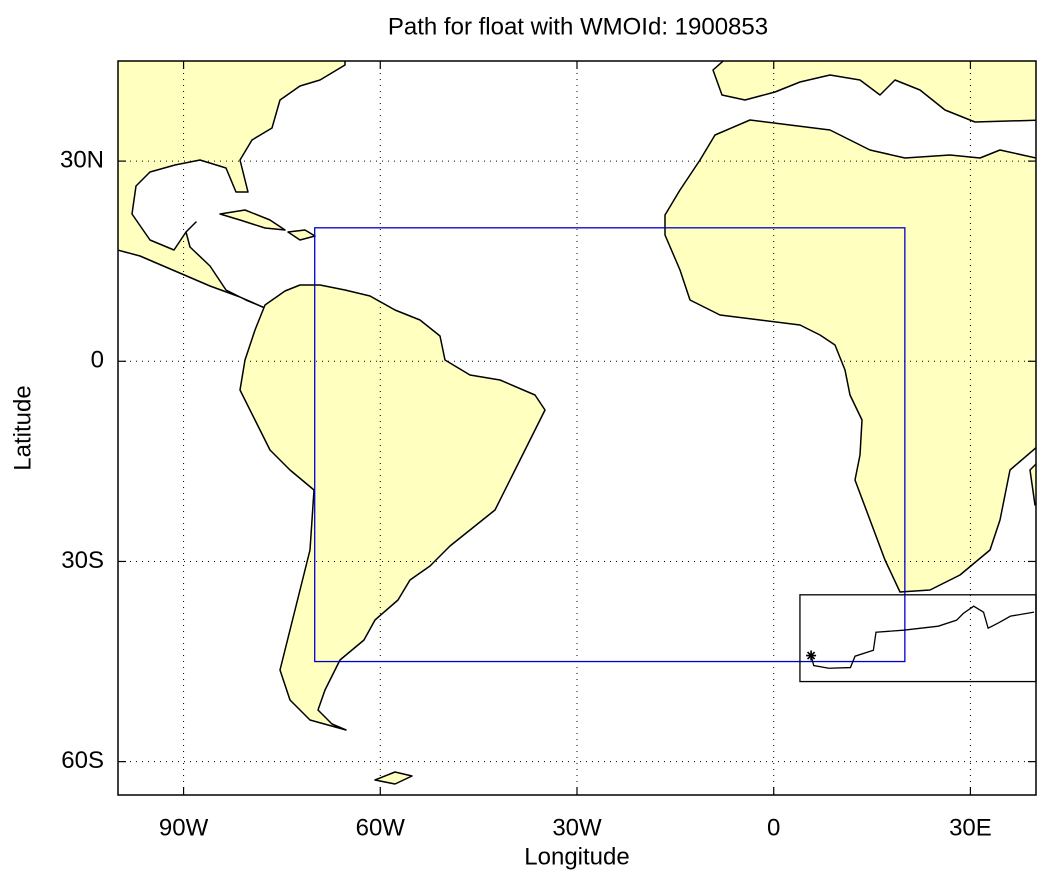 This screenshot has height=881, width=1054. I want to click on x-tick-label: 90W, so click(184, 827).